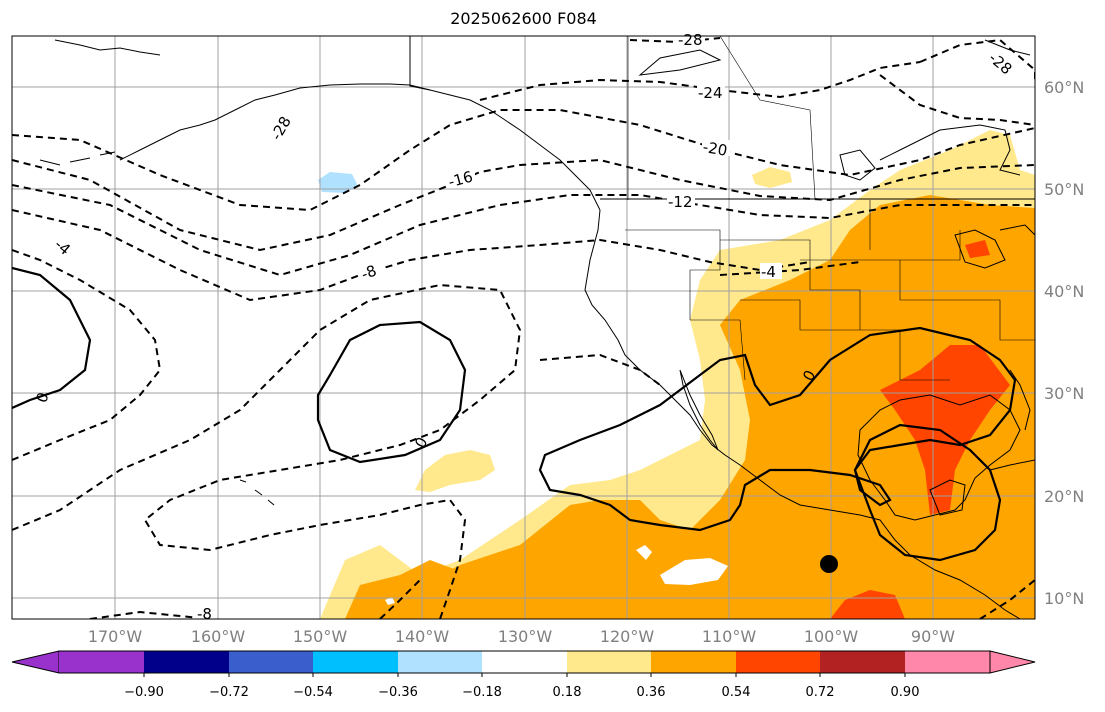  Describe the element at coordinates (675, 40) in the screenshot. I see `contour-neg28-a` at that location.